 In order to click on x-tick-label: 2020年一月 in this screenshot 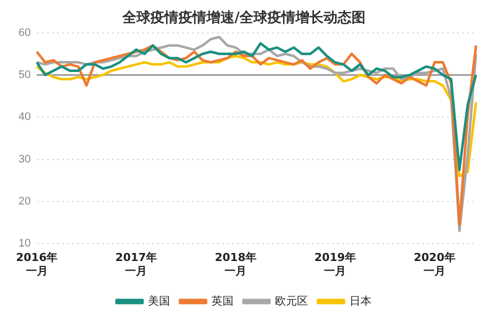, I will do `click(435, 264)`.